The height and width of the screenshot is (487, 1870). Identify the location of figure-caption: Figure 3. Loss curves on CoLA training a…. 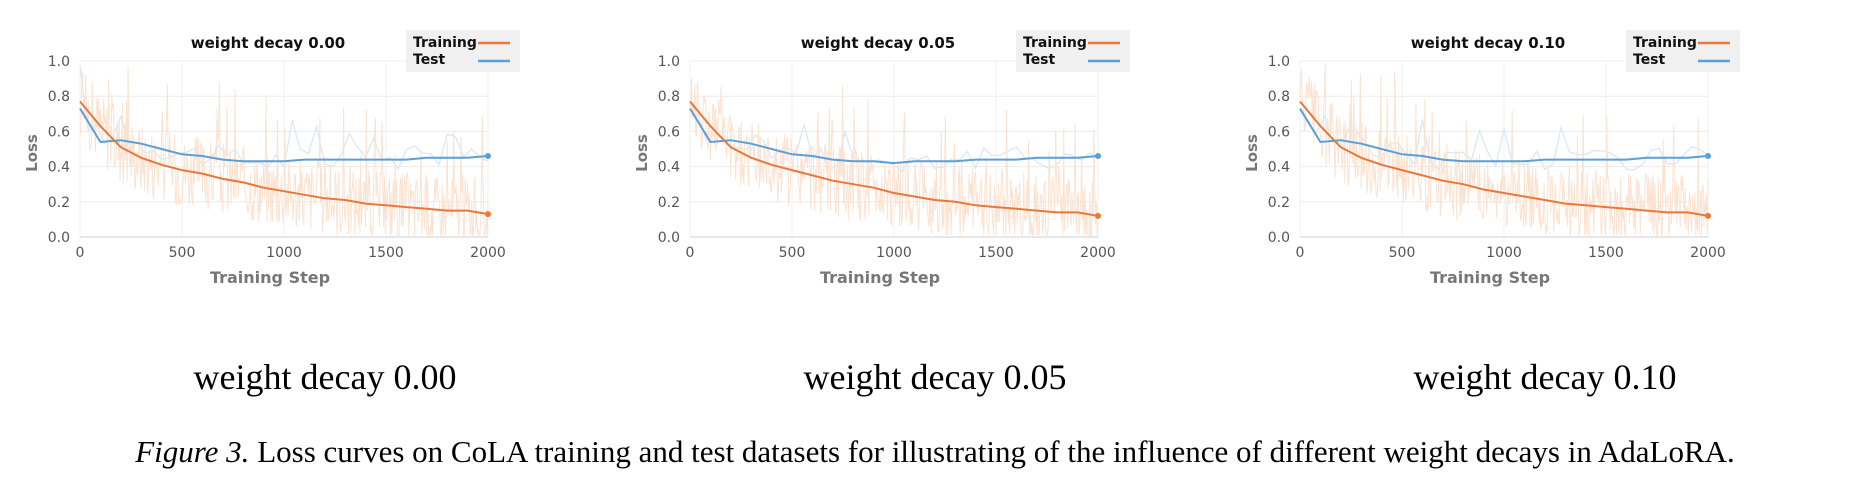
(935, 452).